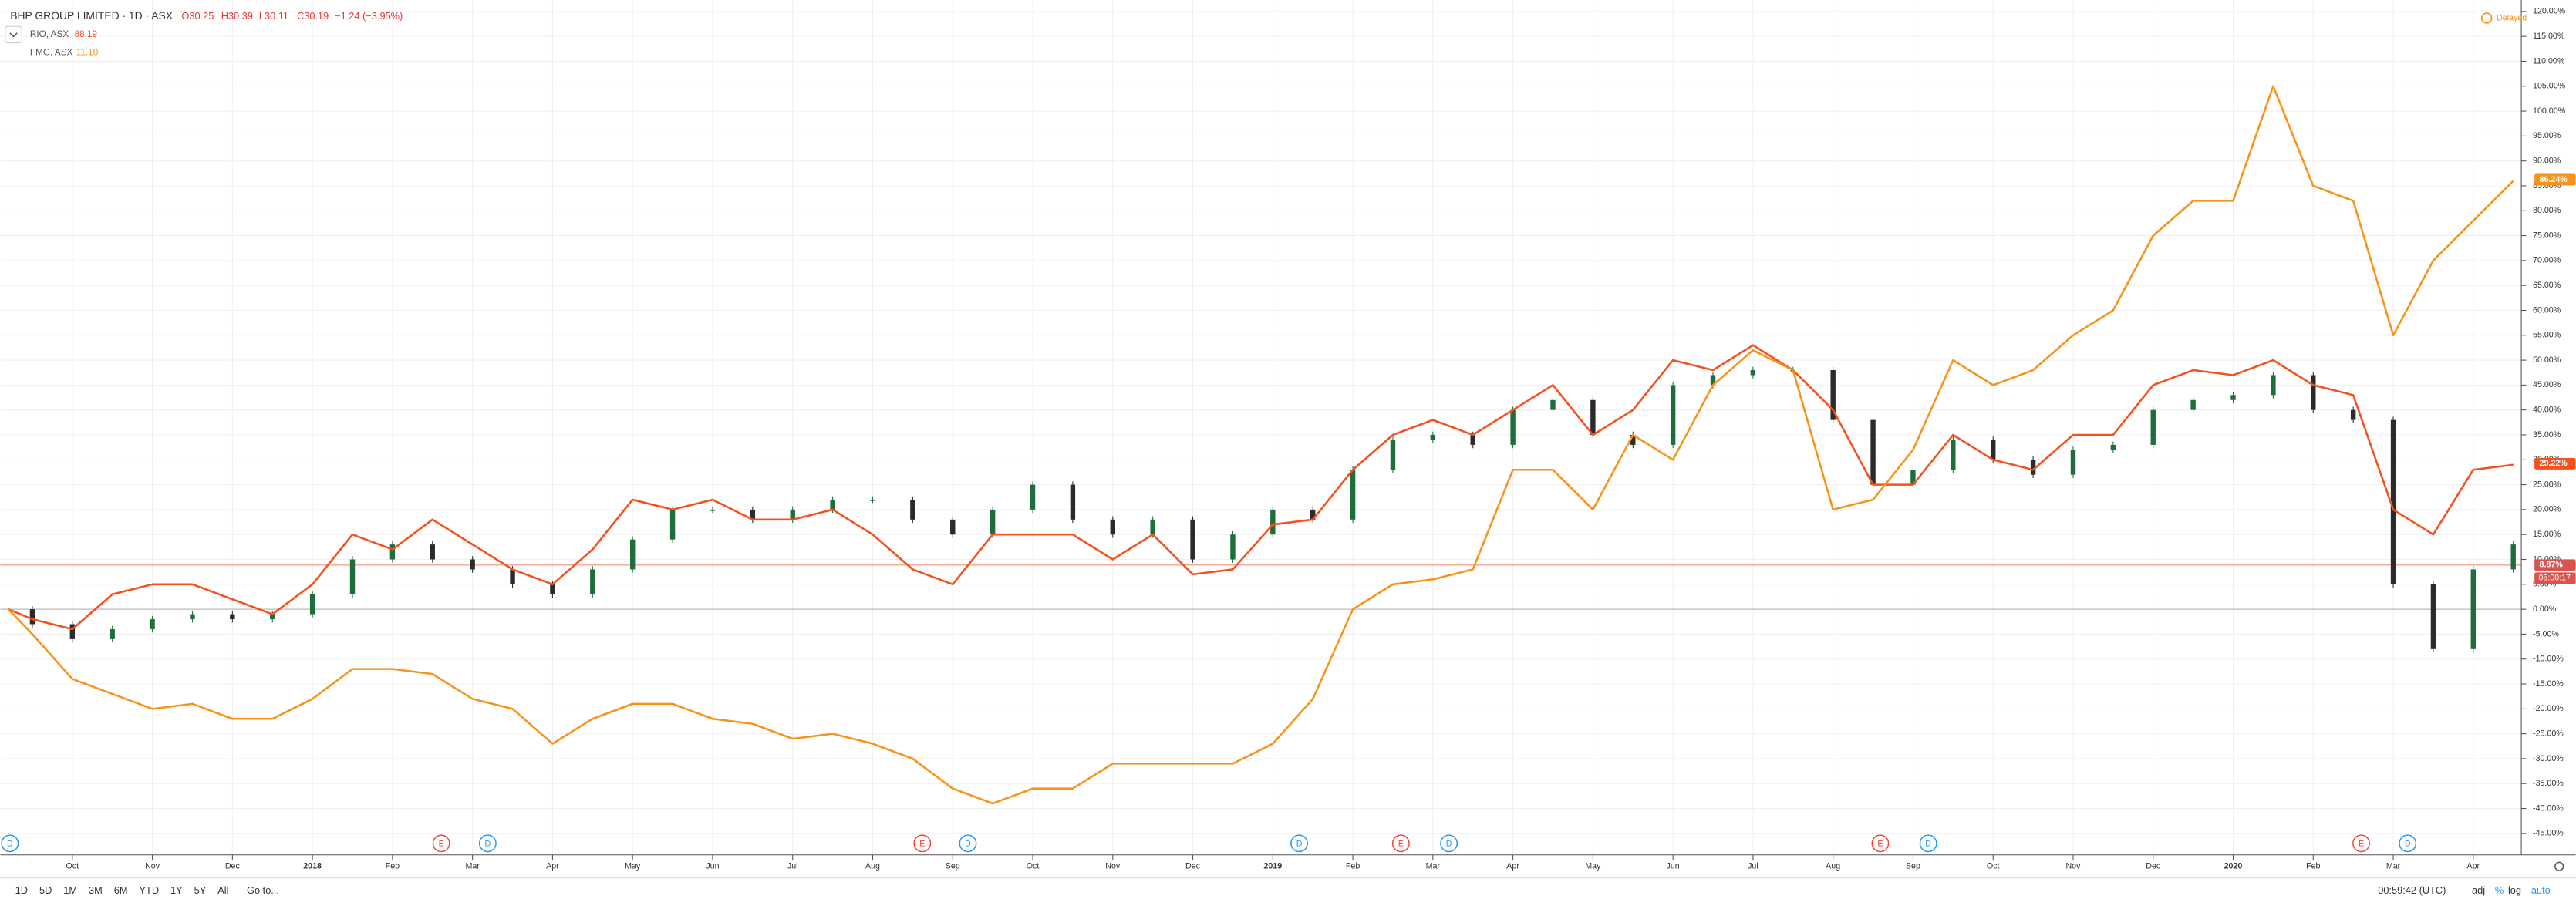  Describe the element at coordinates (2552, 565) in the screenshot. I see `axis-tag-label: 8.87%` at that location.